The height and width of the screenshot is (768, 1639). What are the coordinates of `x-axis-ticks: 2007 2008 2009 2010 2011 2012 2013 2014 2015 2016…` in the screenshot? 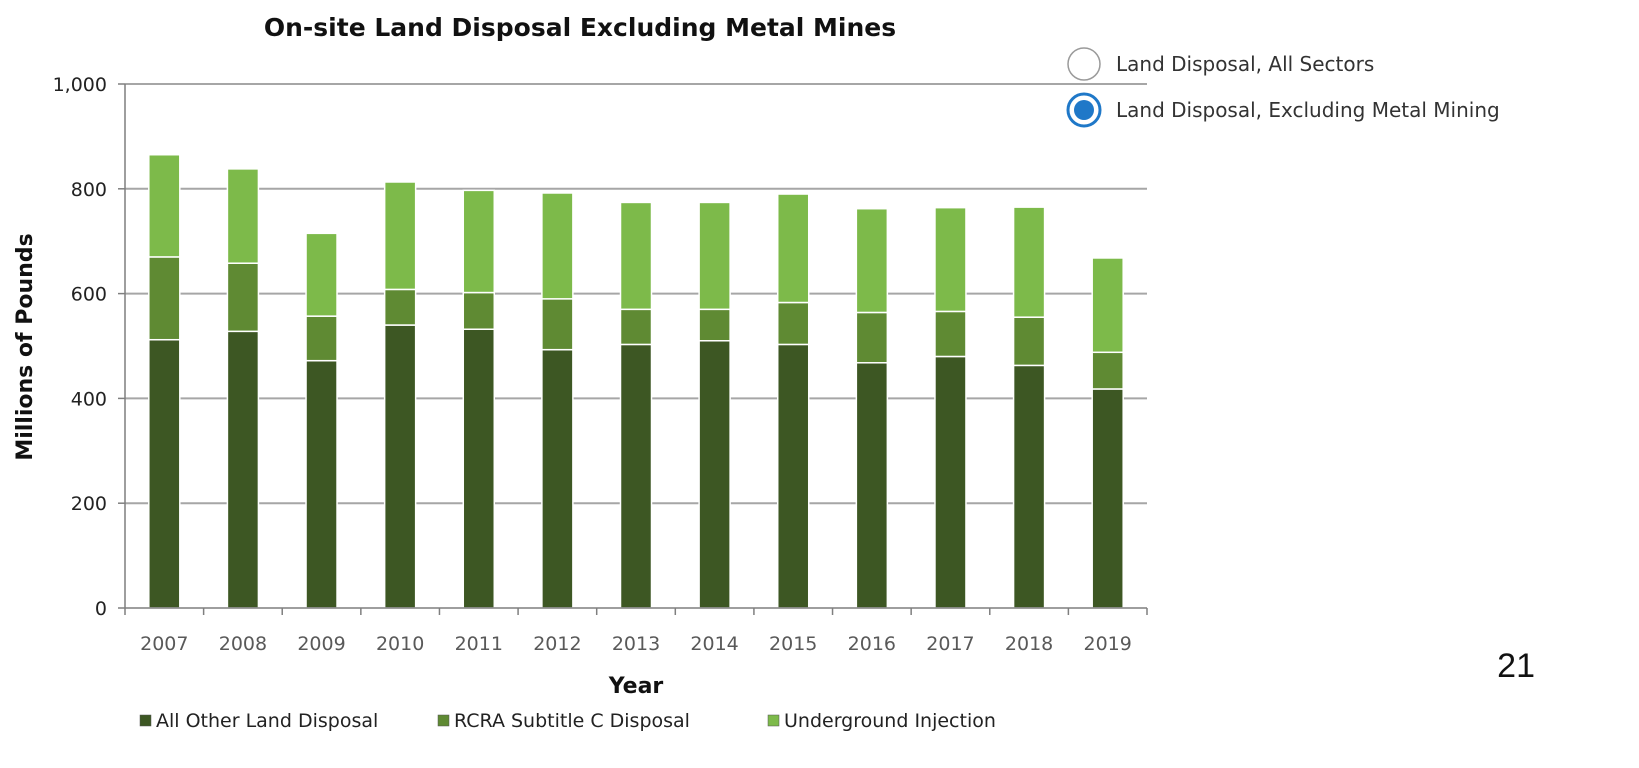 It's located at (636, 631).